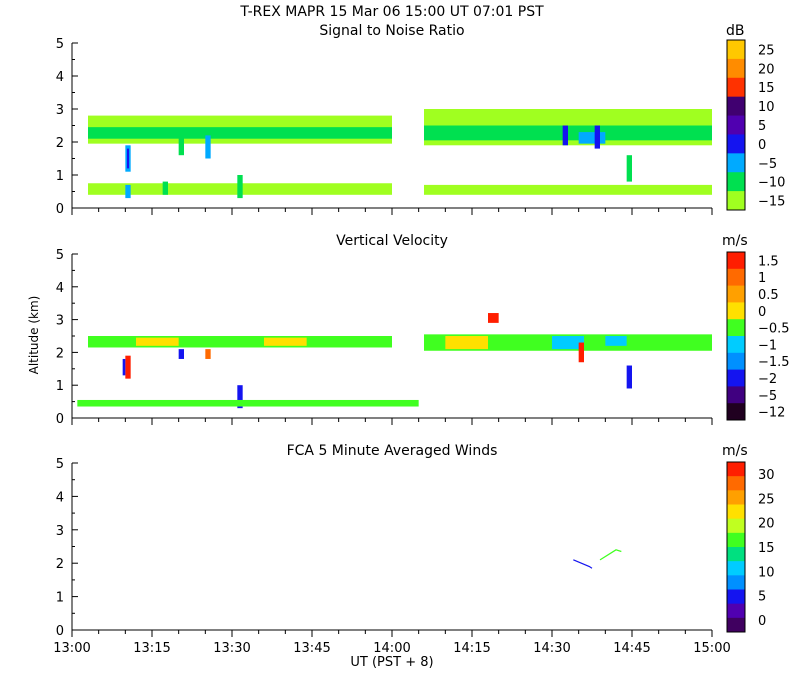 The width and height of the screenshot is (800, 700). What do you see at coordinates (471, 648) in the screenshot?
I see `x-tick-label: 14:15` at bounding box center [471, 648].